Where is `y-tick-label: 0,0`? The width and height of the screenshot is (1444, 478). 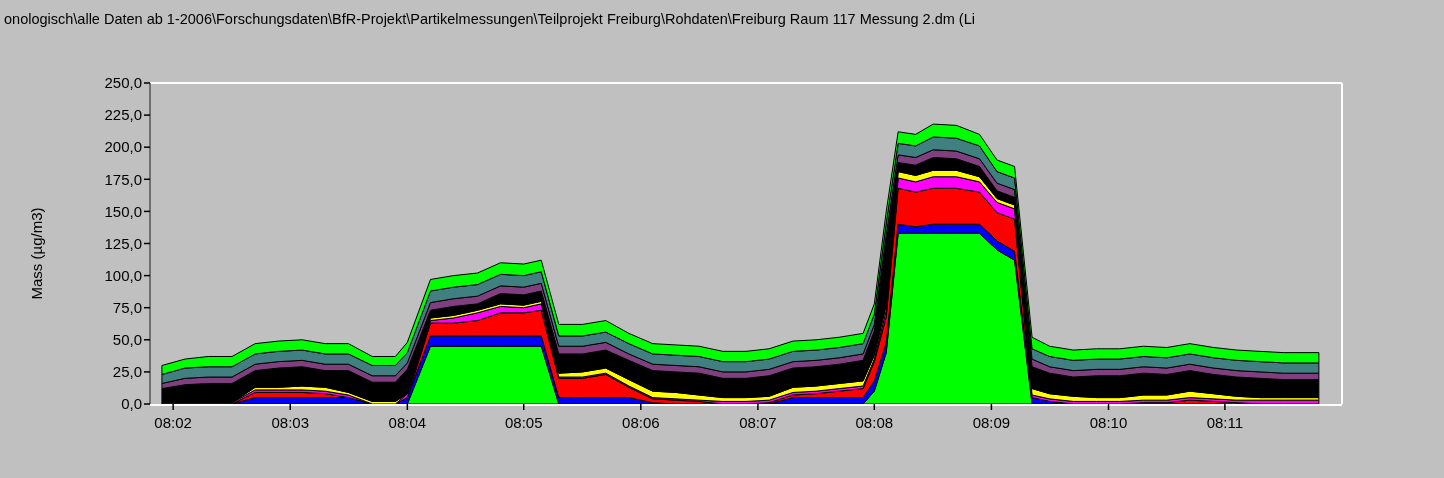 y-tick-label: 0,0 is located at coordinates (131, 404).